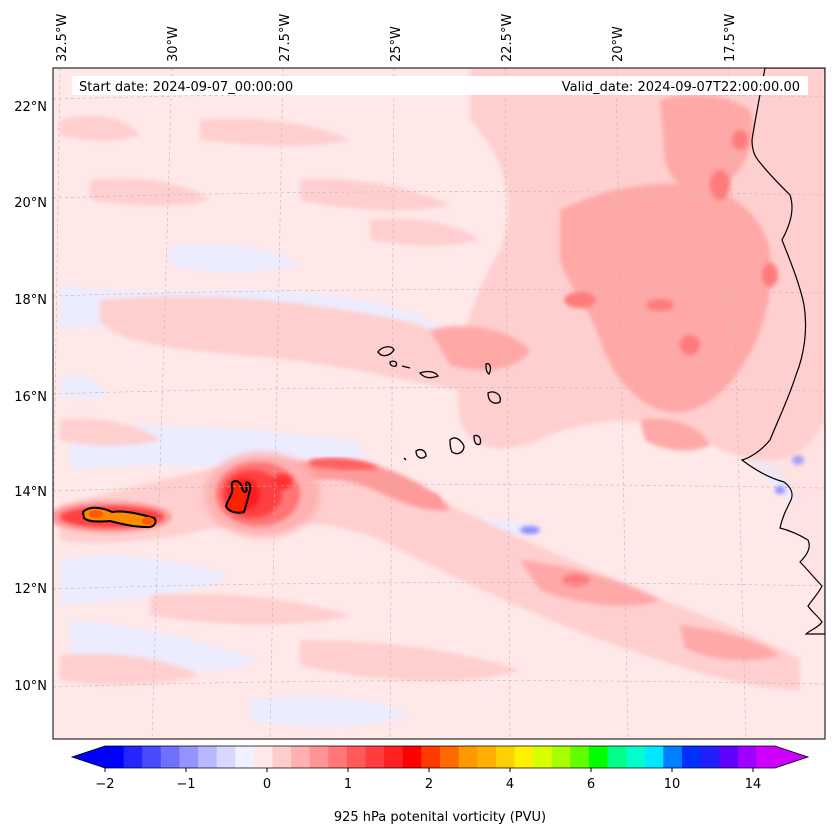  What do you see at coordinates (507, 38) in the screenshot?
I see `lon-label: 22.5°W` at bounding box center [507, 38].